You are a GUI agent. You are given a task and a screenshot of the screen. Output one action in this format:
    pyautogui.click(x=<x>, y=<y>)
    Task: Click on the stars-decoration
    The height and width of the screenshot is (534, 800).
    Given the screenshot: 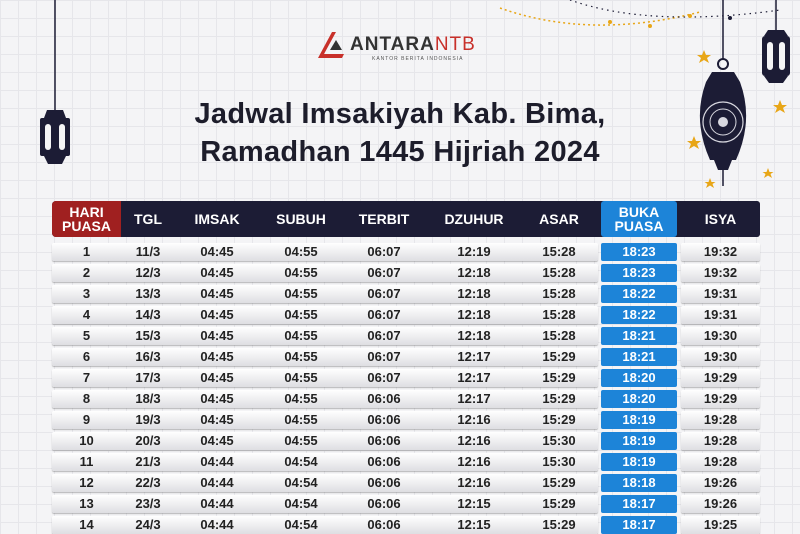 What is the action you would take?
    pyautogui.click(x=737, y=119)
    